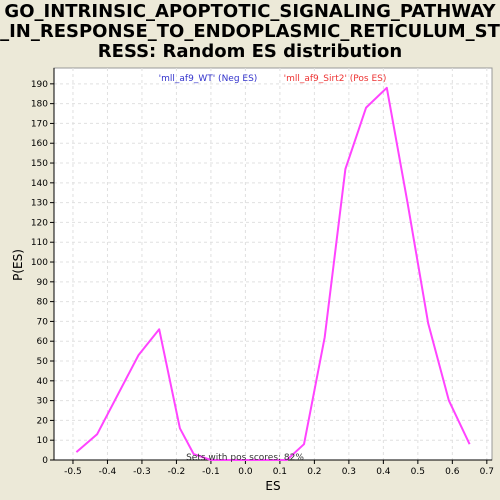  I want to click on y-tick-label: 150, so click(39, 164).